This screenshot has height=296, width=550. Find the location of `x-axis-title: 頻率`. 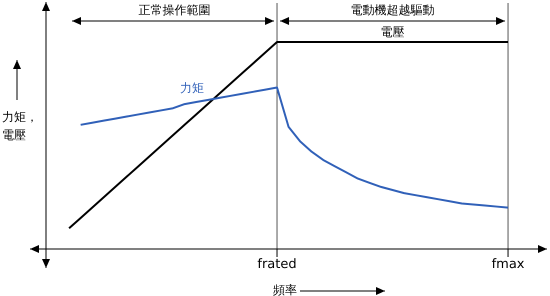

x-axis-title: 頻率 is located at coordinates (285, 289).